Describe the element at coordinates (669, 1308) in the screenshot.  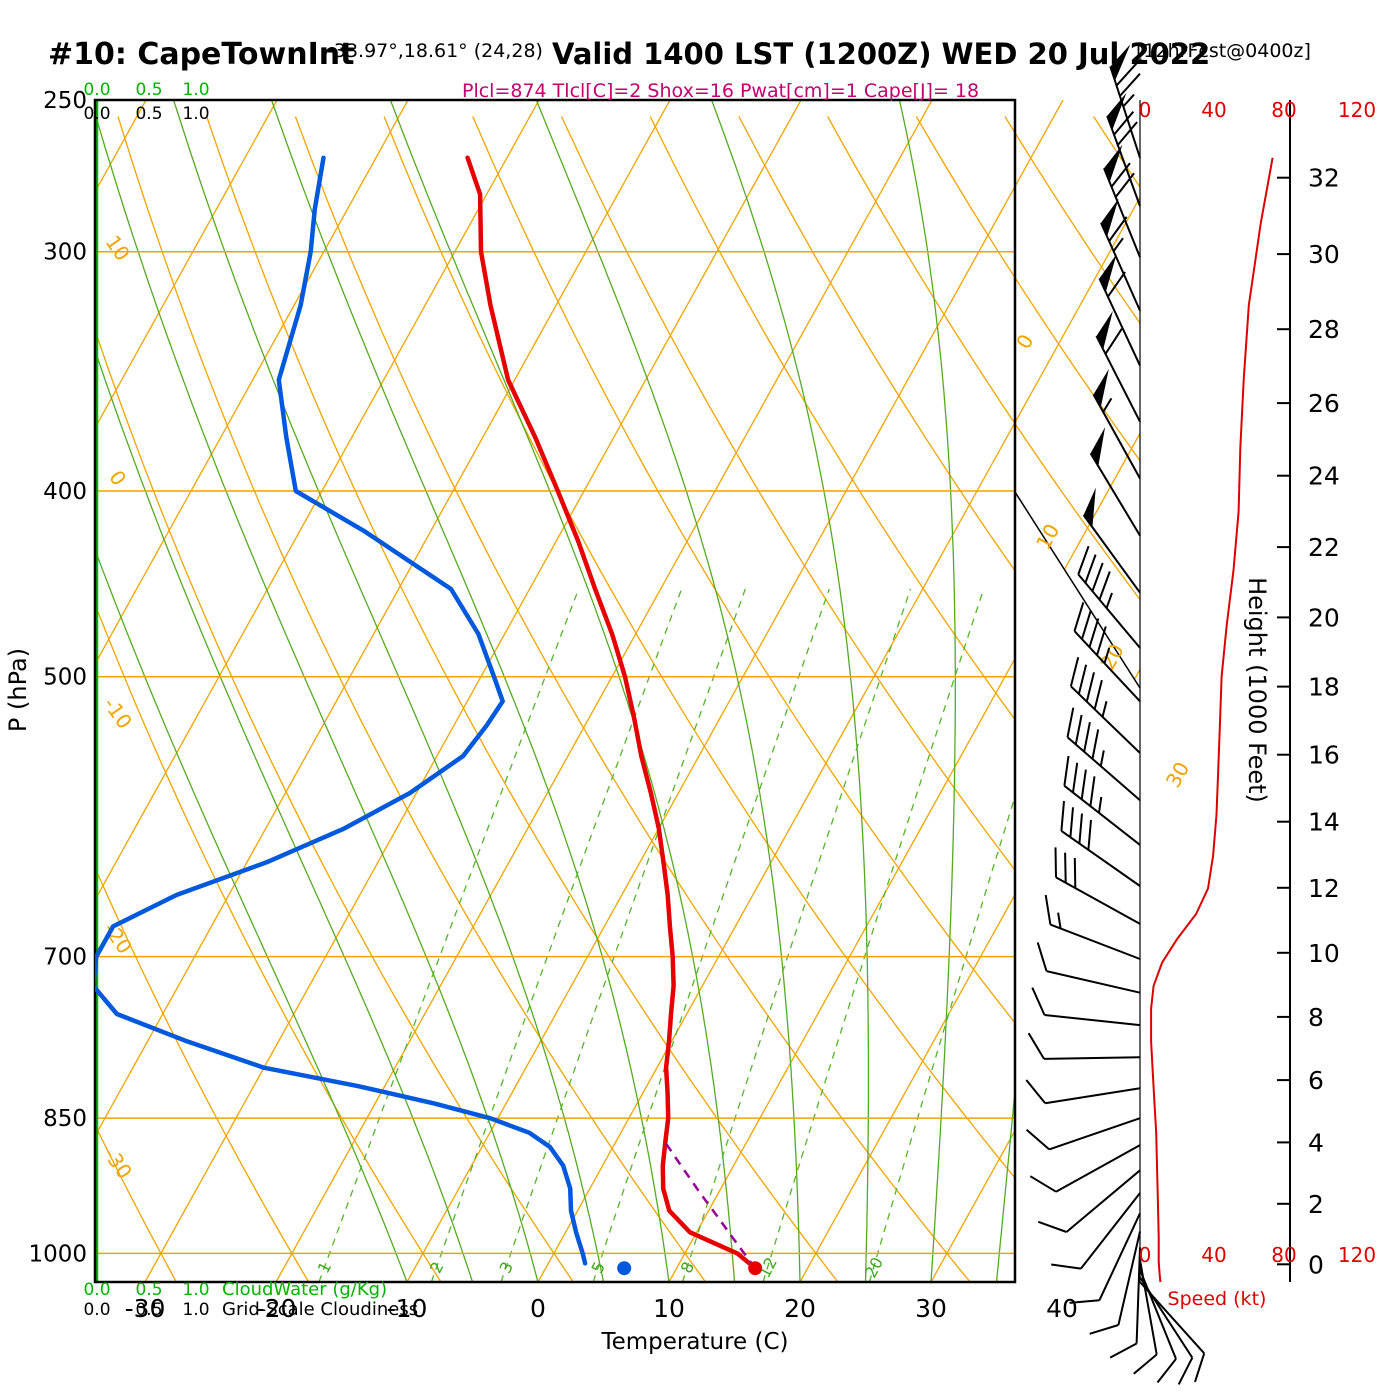
I see `temperature-tick-label: 10` at that location.